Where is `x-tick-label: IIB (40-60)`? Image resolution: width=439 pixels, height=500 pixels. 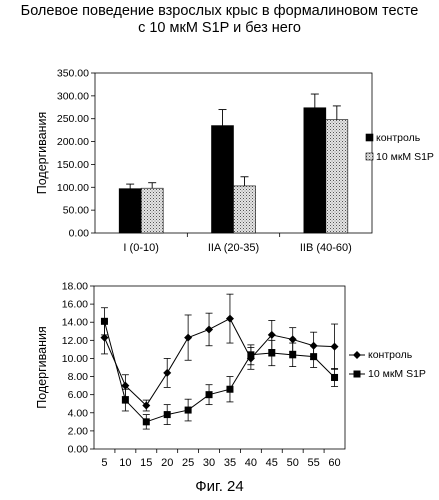 x-tick-label: IIB (40-60) is located at coordinates (326, 248).